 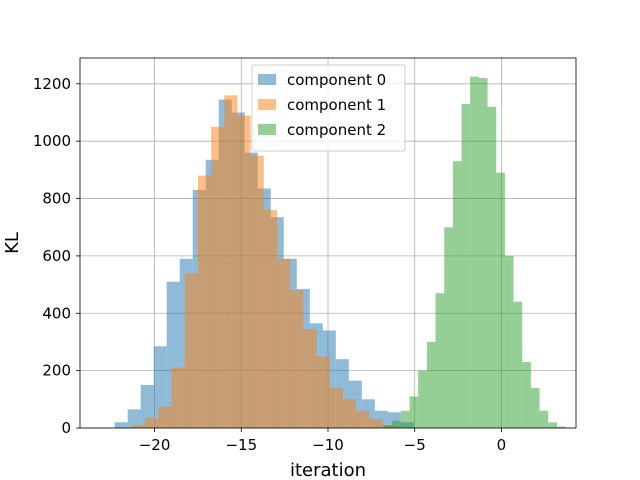 What do you see at coordinates (502, 445) in the screenshot?
I see `x-tick-label: 0` at bounding box center [502, 445].